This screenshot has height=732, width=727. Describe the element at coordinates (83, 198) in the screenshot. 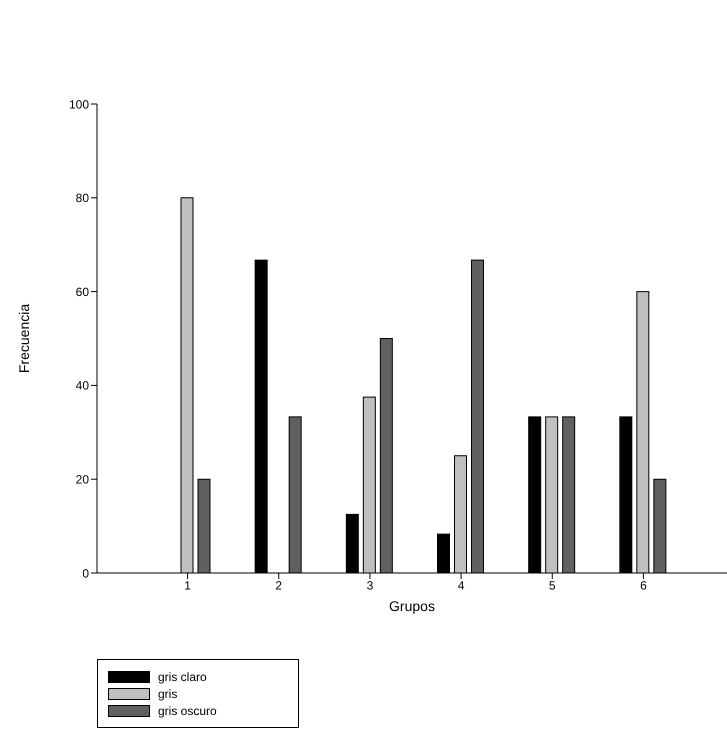

I see `y-tick-label: 80` at that location.